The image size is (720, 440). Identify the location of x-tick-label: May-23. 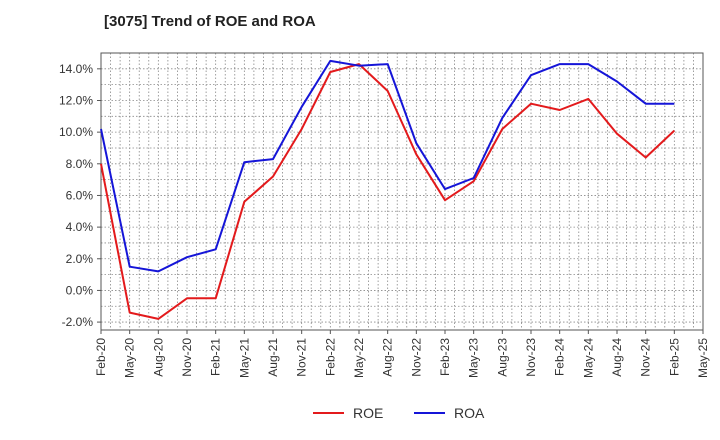
(474, 358).